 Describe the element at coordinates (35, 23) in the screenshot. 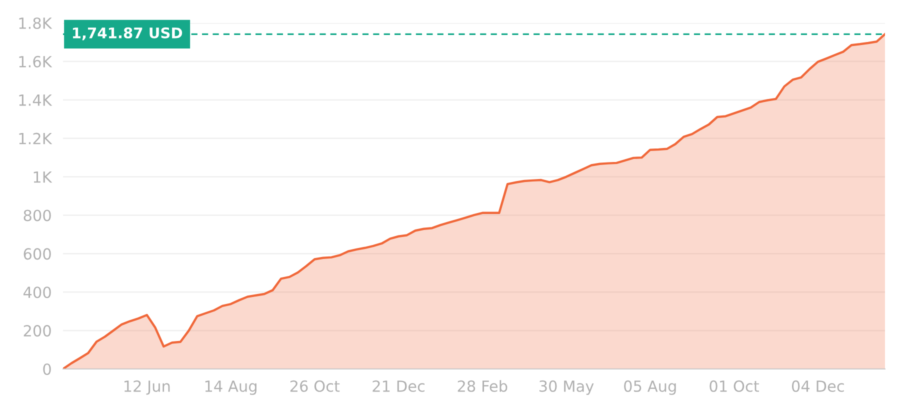

I see `y-tick-label: 1.8K` at that location.